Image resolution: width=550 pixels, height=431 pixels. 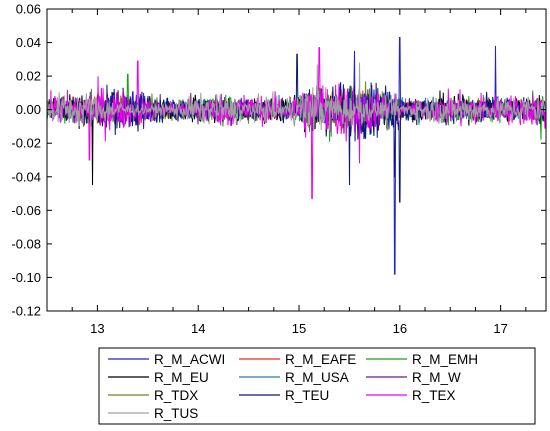 What do you see at coordinates (176, 395) in the screenshot?
I see `legend-label: R_TDX` at bounding box center [176, 395].